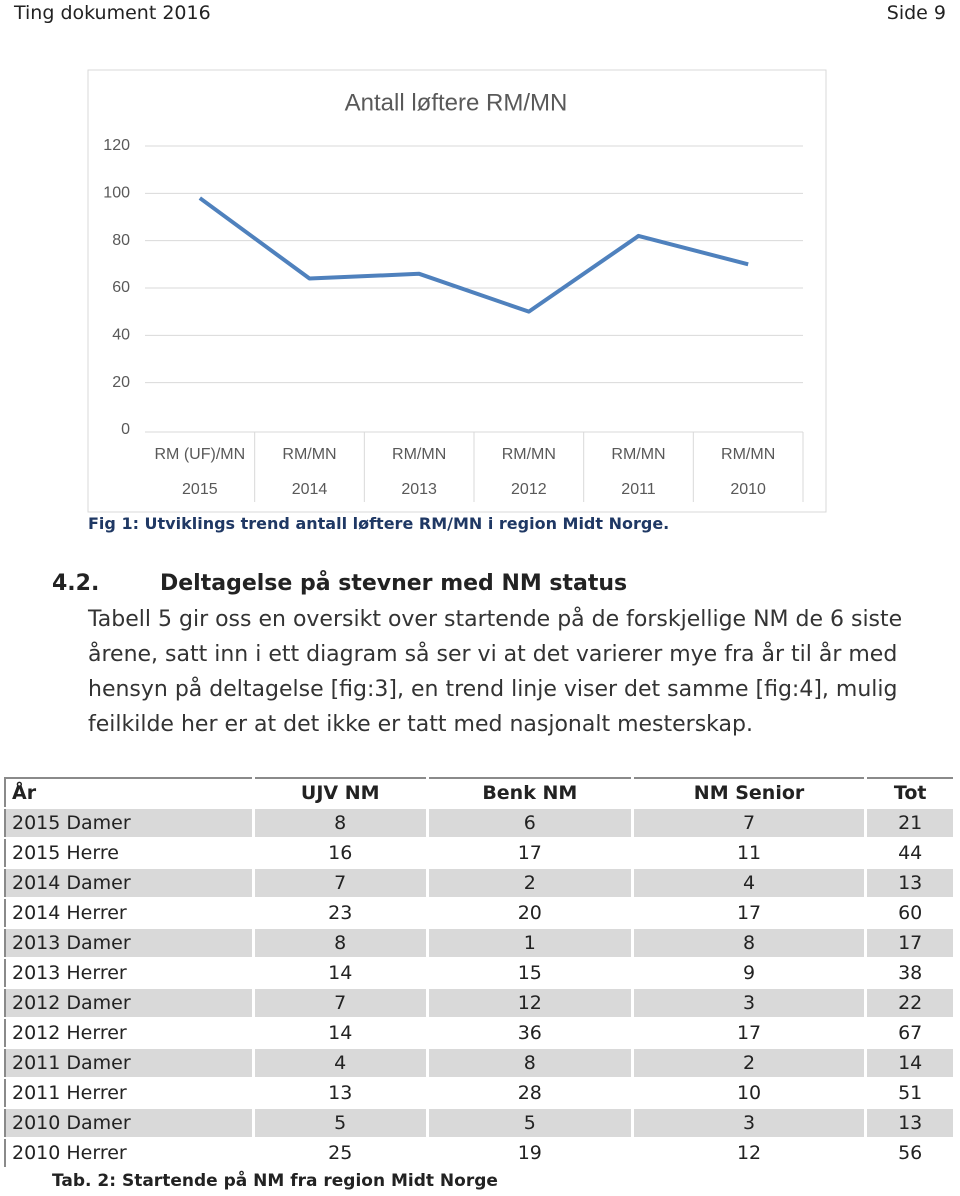 The height and width of the screenshot is (1196, 960). What do you see at coordinates (910, 1093) in the screenshot?
I see `table-cell: 51` at bounding box center [910, 1093].